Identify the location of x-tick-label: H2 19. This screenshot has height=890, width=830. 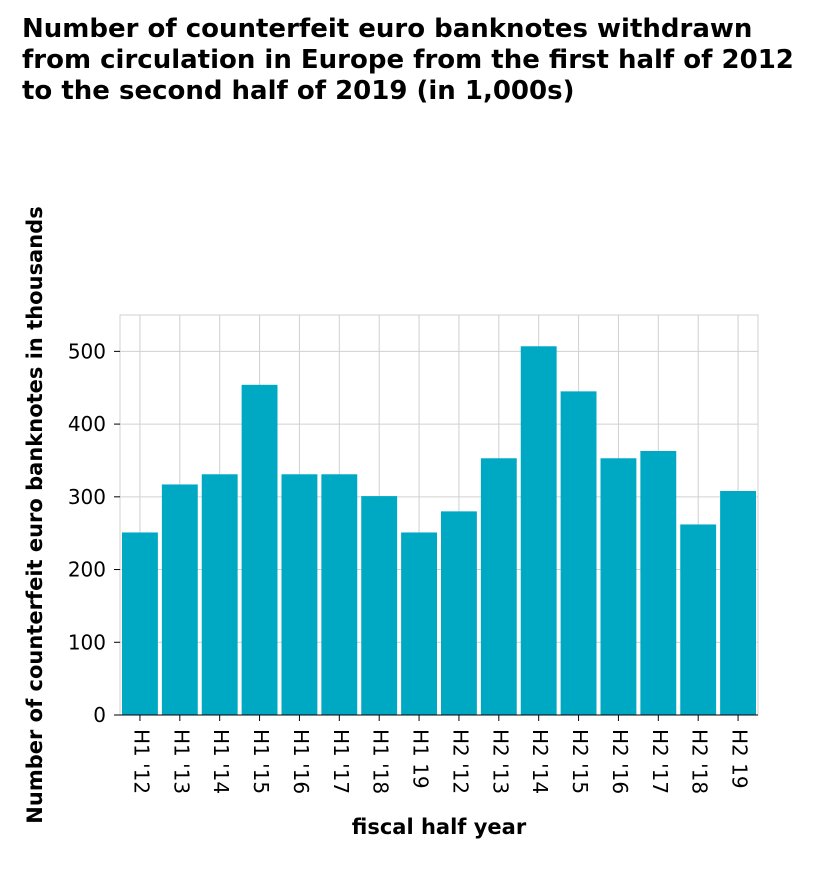
(740, 759).